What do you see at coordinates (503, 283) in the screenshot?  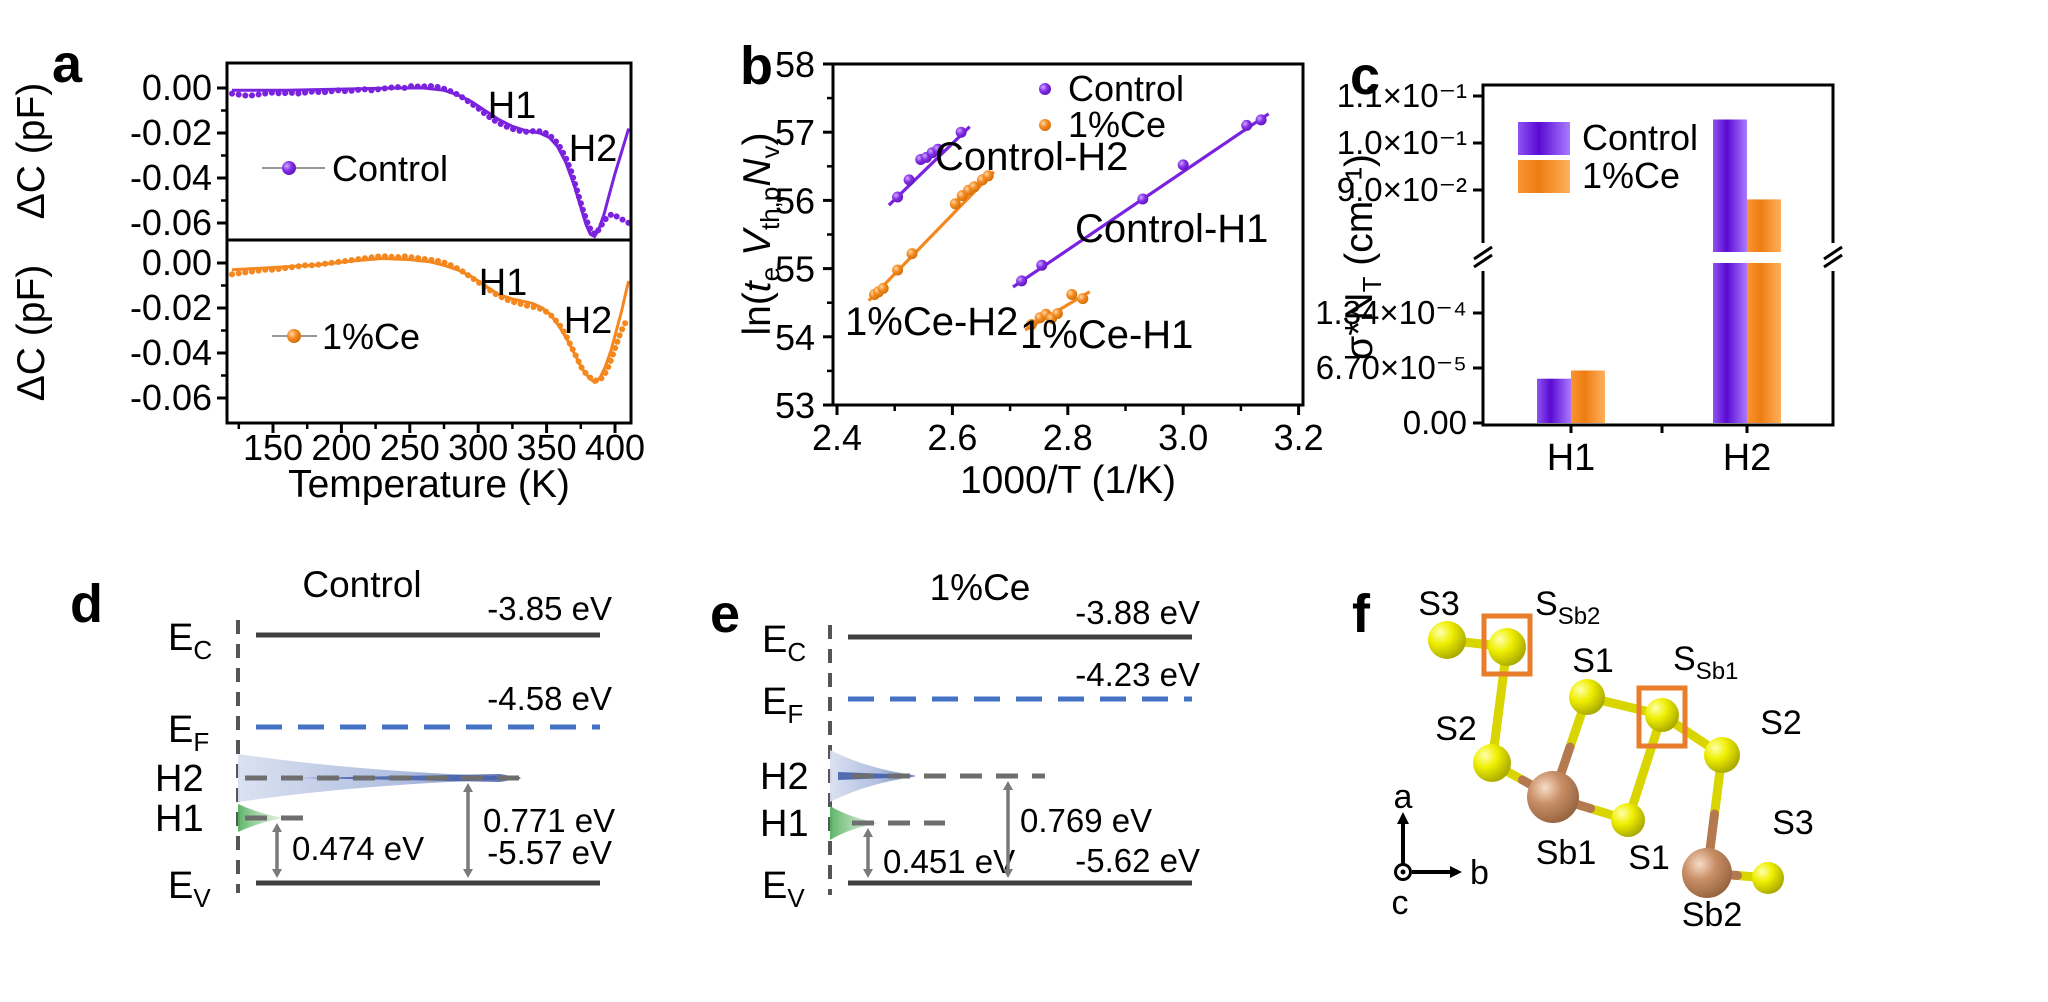 I see `a-annotation-h1-bottom: H1` at bounding box center [503, 283].